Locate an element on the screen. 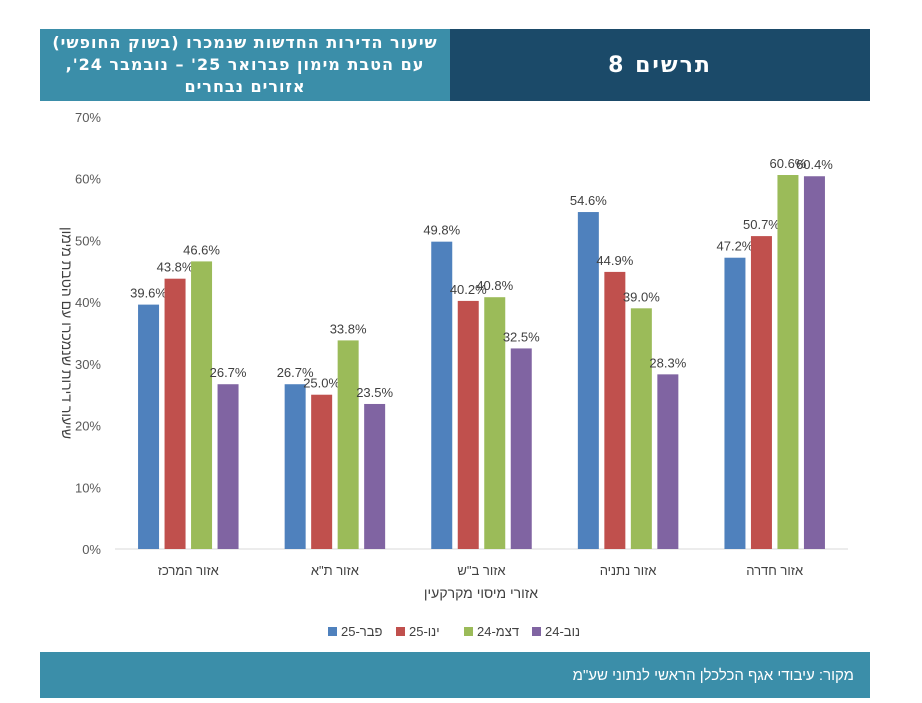 This screenshot has width=922, height=703. data-label: 39.6% is located at coordinates (148, 293).